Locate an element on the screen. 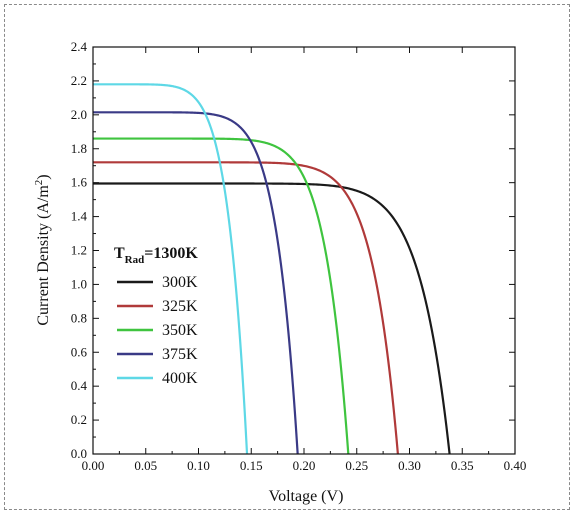 The width and height of the screenshot is (574, 514). y-tick-label: 2.0 is located at coordinates (79, 114).